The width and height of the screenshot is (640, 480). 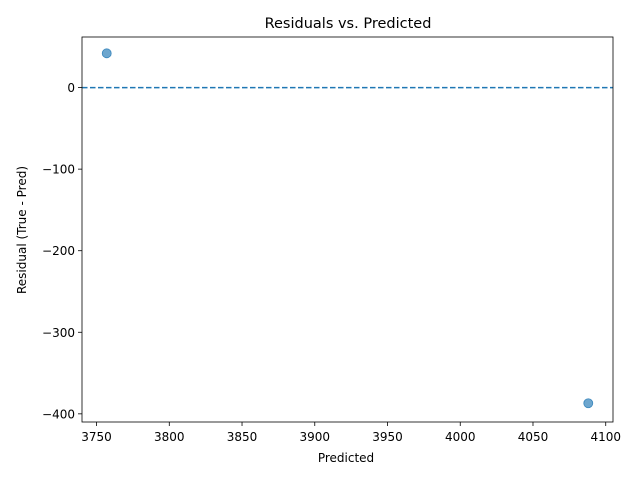 What do you see at coordinates (348, 24) in the screenshot?
I see `chart-title: Residuals vs. Predicted` at bounding box center [348, 24].